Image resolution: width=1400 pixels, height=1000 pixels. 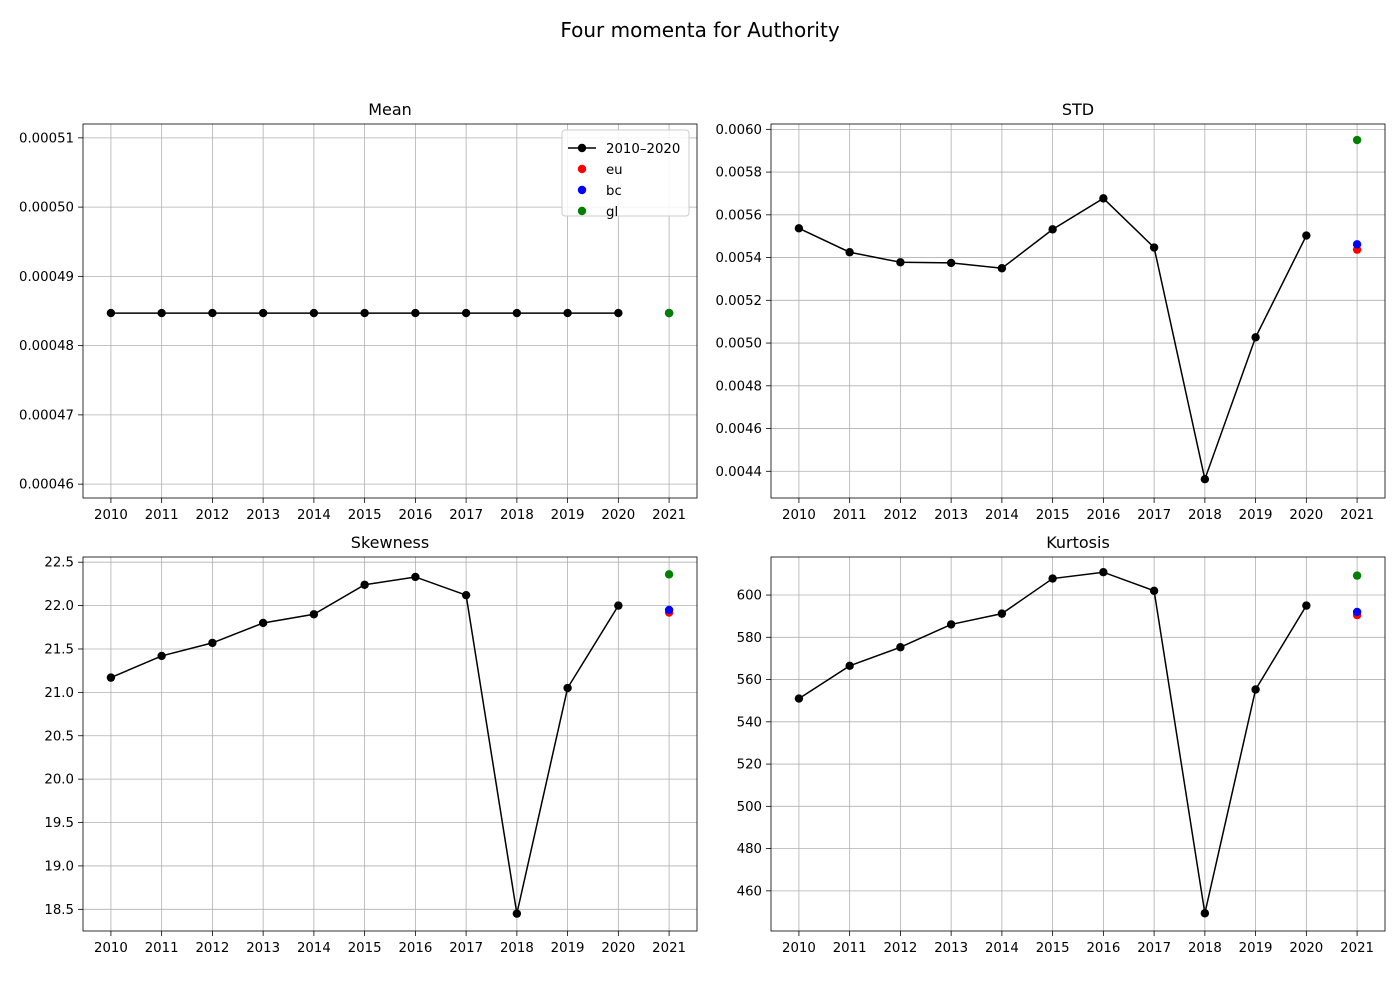 I want to click on skewness-ytick-label: 22.5, so click(x=59, y=563).